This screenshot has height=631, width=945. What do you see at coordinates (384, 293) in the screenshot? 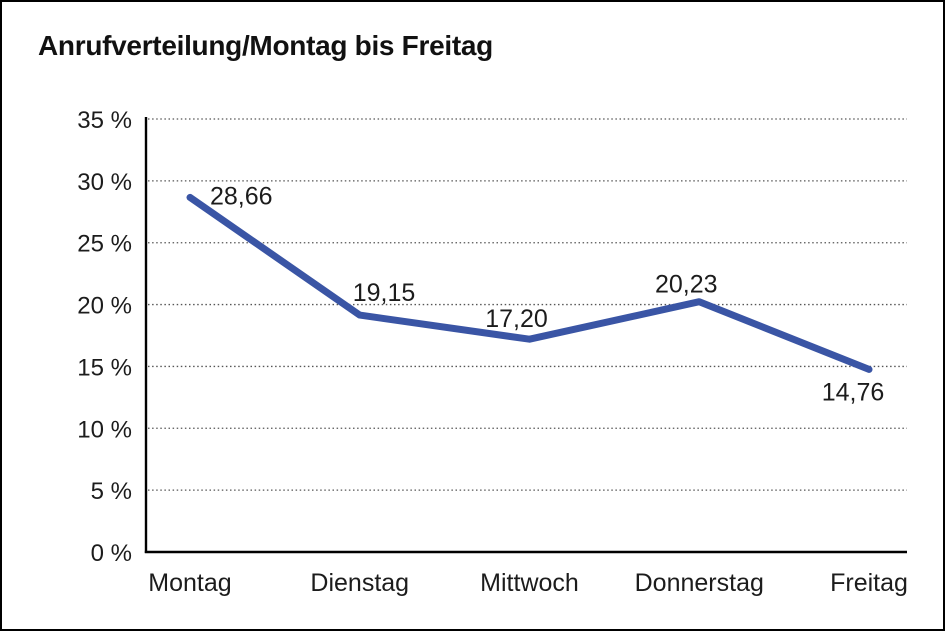
I see `data-point-label: 19,15` at bounding box center [384, 293].